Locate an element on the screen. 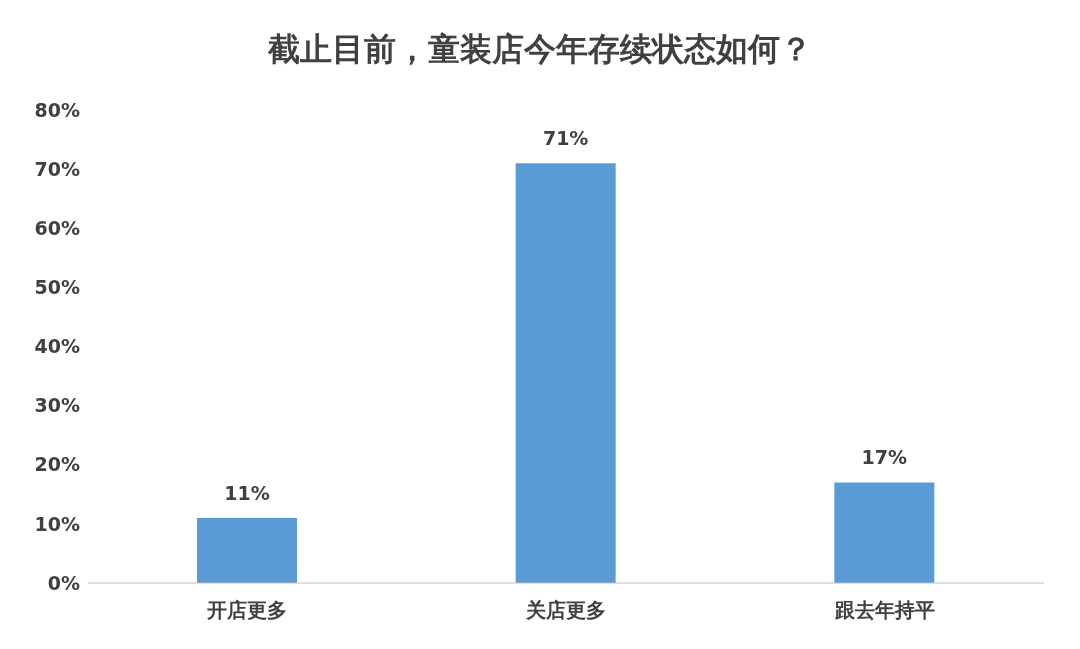  x-tick-label: 开店更多 is located at coordinates (247, 610).